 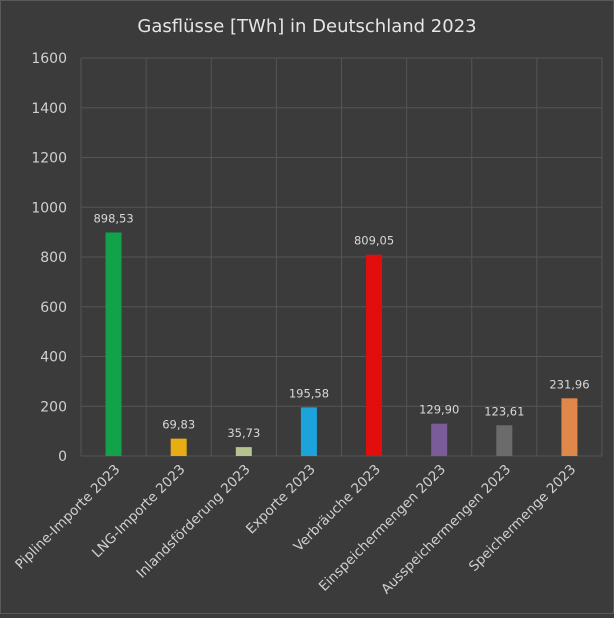 I want to click on y-tick-label: 1000, so click(x=49, y=208).